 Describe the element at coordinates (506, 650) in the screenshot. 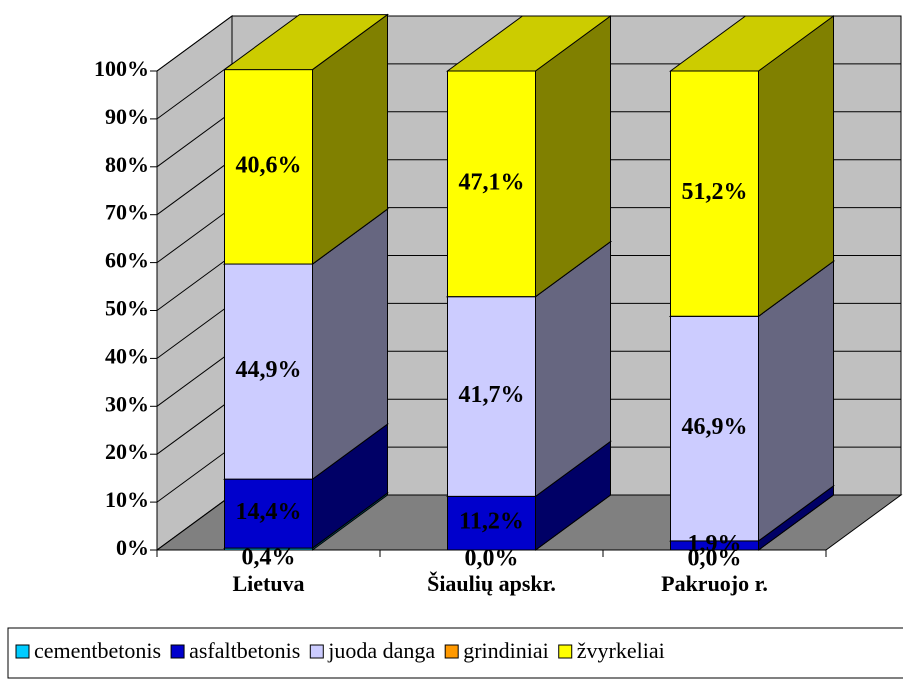

I see `legend-label: grindiniai` at that location.